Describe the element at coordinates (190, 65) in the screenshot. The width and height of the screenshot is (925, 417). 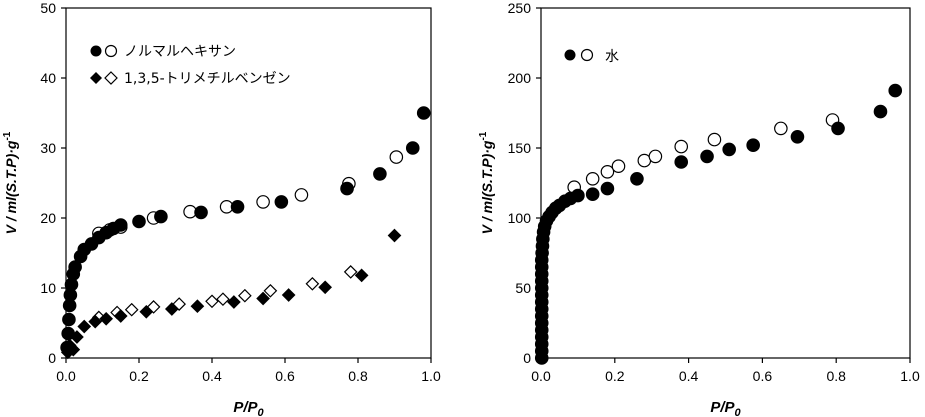
I see `legend: ノルマルヘキサン 1,3,5-トリメチルベンゼン` at that location.